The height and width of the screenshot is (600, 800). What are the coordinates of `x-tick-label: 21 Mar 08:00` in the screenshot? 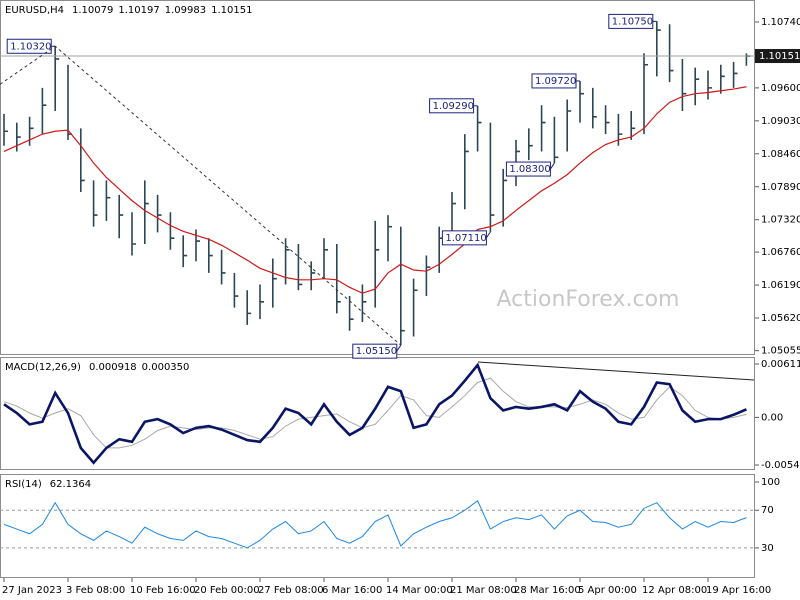 It's located at (483, 590).